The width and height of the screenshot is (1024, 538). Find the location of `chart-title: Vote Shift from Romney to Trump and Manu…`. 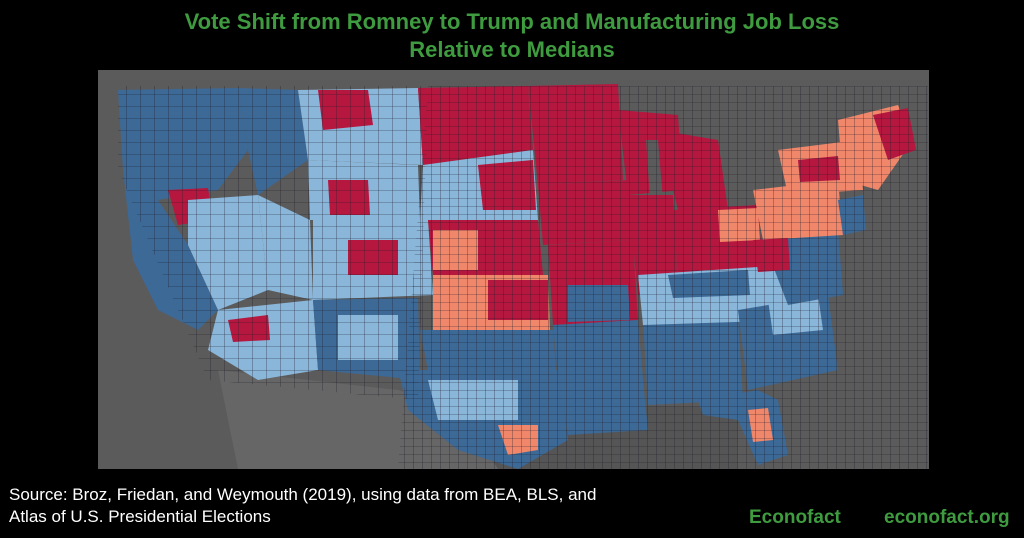

chart-title: Vote Shift from Romney to Trump and Manu… is located at coordinates (512, 36).